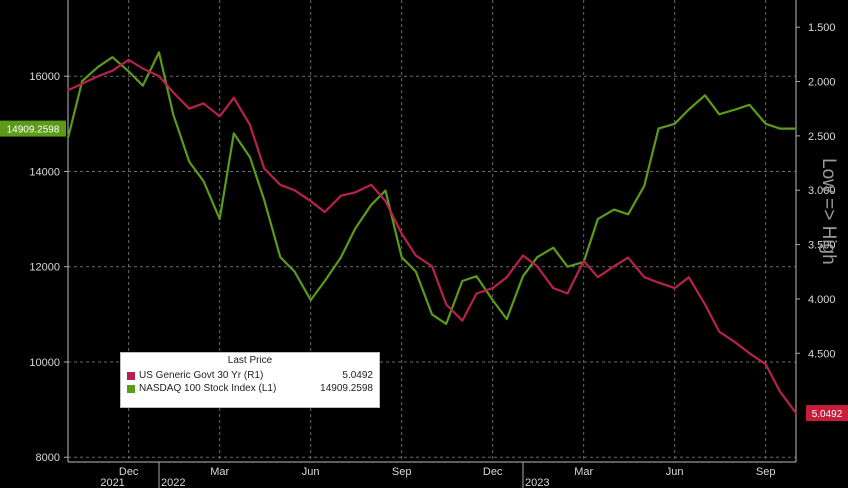  I want to click on left-last-value-badge, so click(33, 128).